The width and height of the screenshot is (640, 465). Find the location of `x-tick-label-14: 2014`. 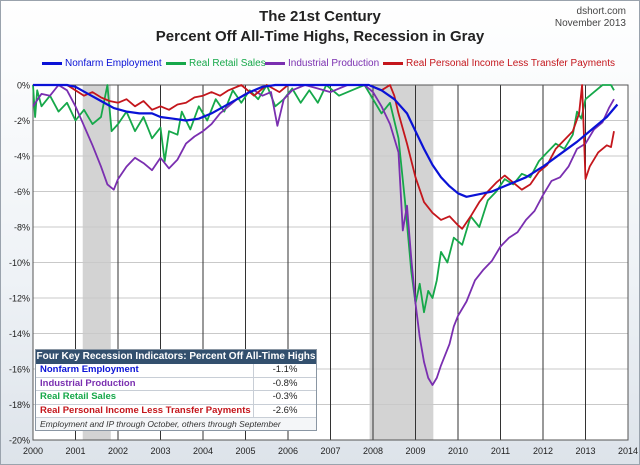

x-tick-label-14: 2014 is located at coordinates (628, 451).